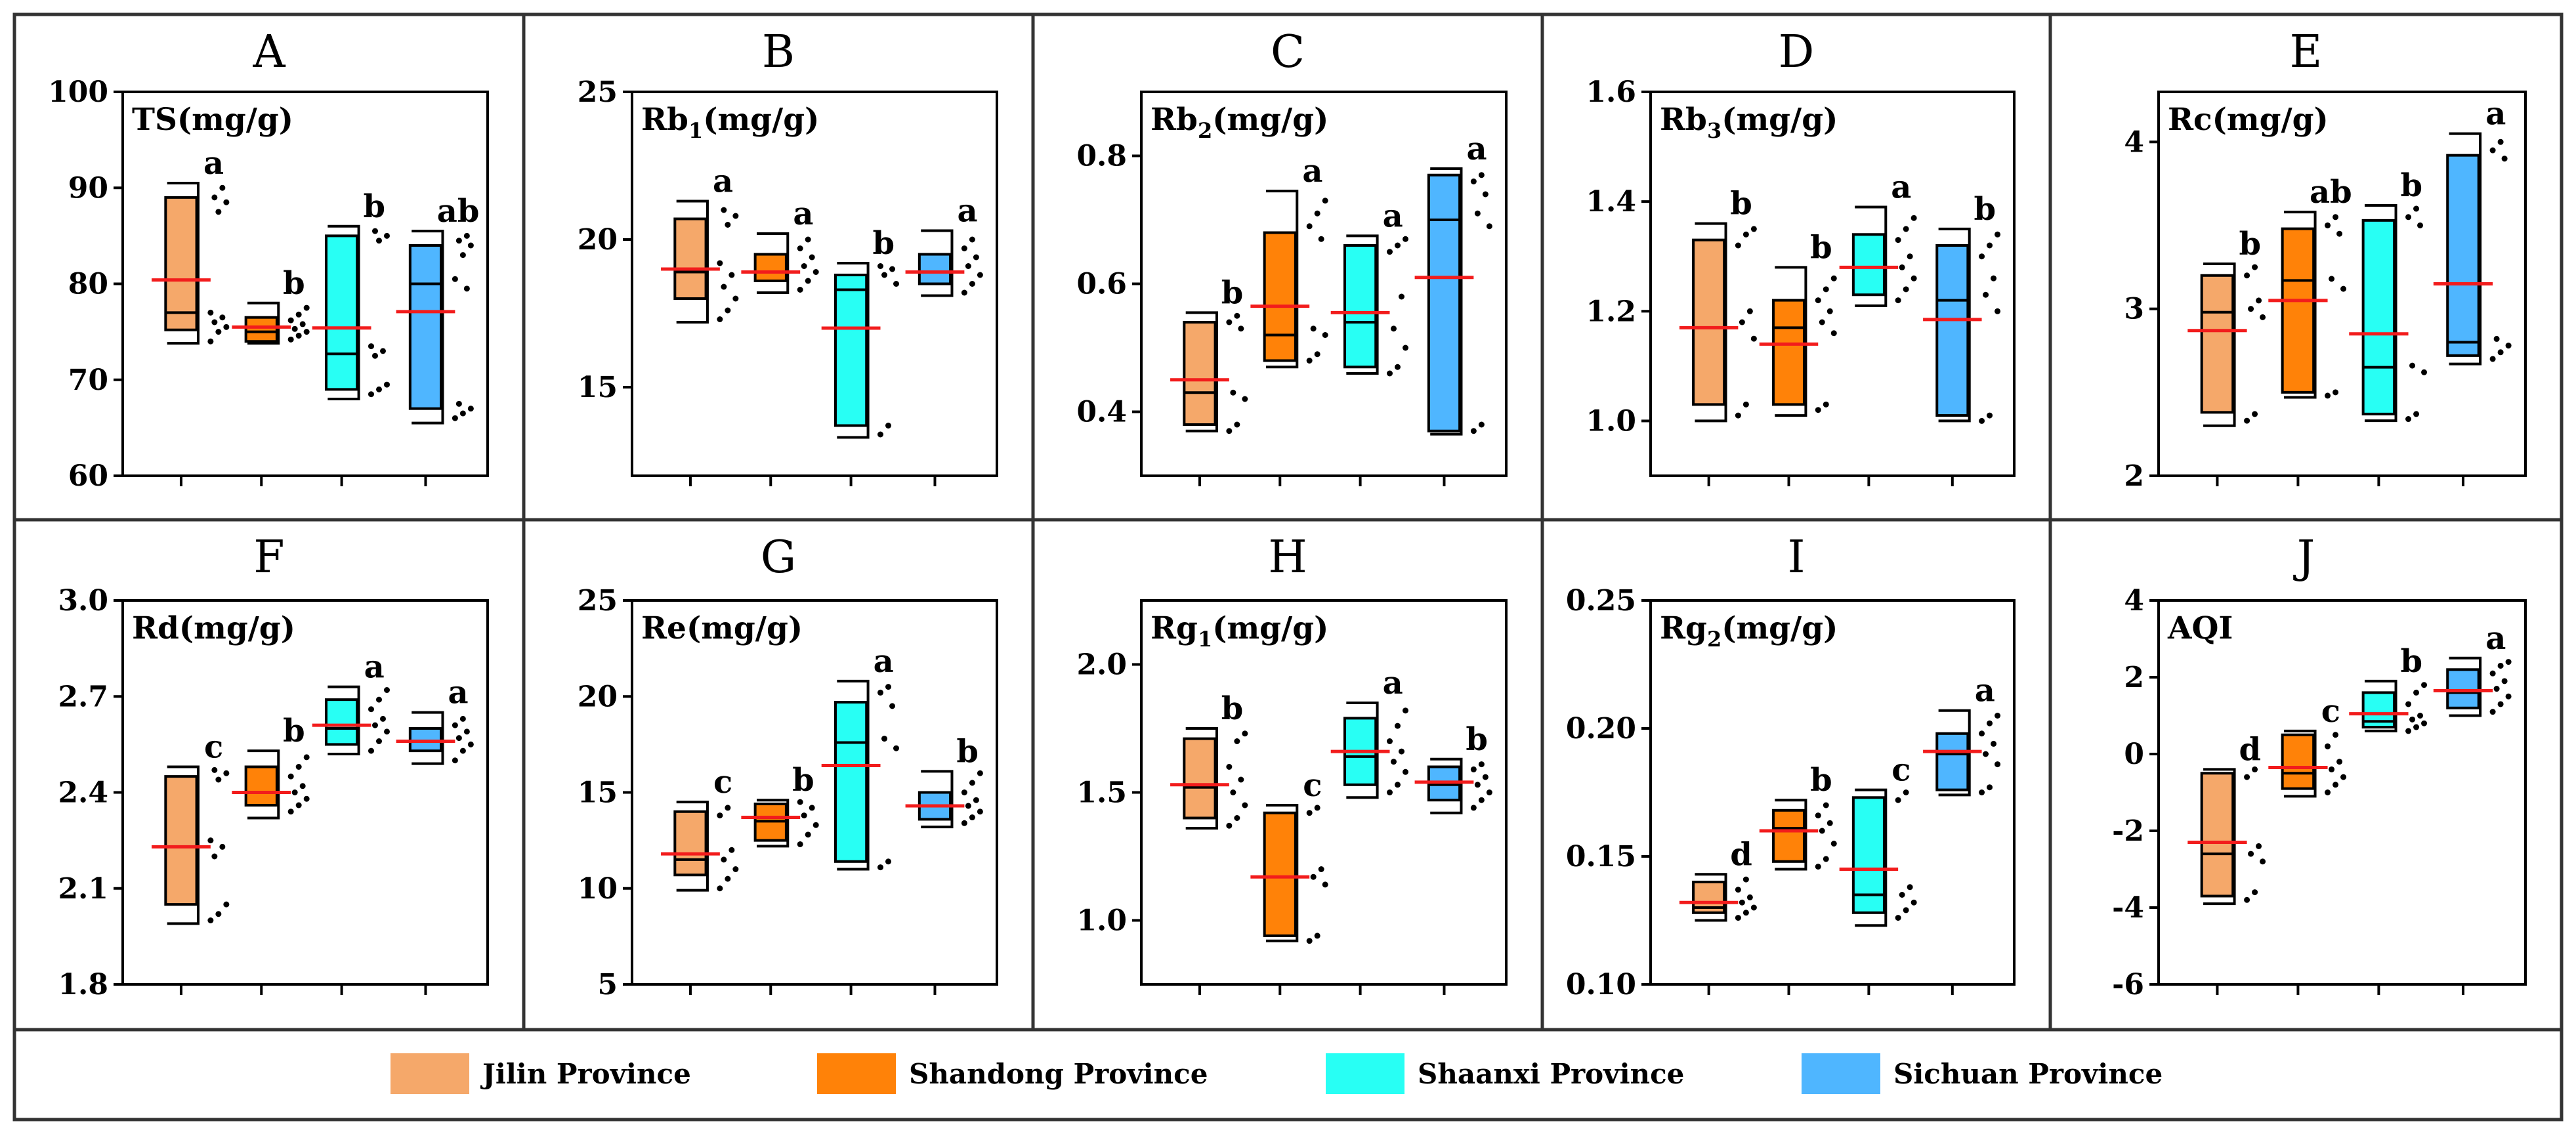  Describe the element at coordinates (88, 188) in the screenshot. I see `y-tick-label: 90` at that location.